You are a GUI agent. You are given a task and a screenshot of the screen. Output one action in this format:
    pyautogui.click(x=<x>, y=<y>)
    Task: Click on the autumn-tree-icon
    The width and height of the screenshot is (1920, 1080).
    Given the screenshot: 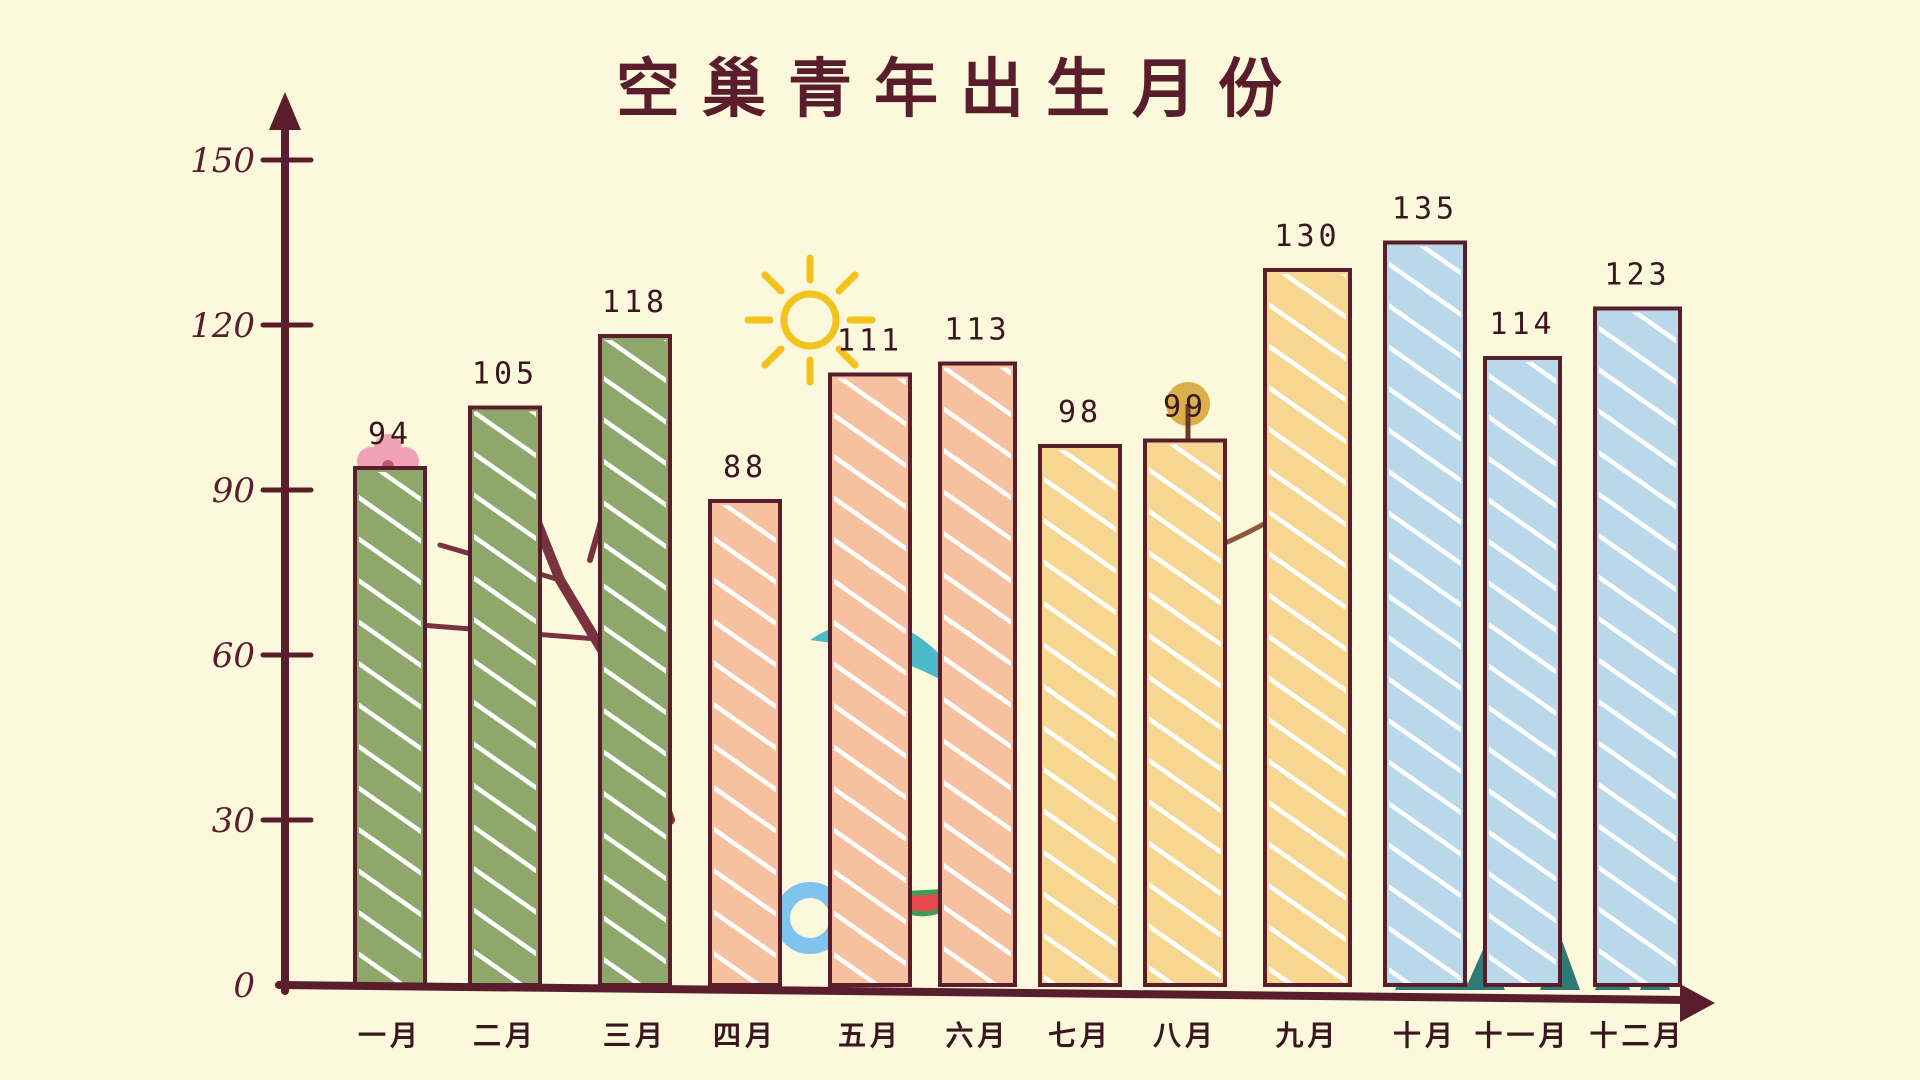 What is the action you would take?
    pyautogui.click(x=1188, y=411)
    